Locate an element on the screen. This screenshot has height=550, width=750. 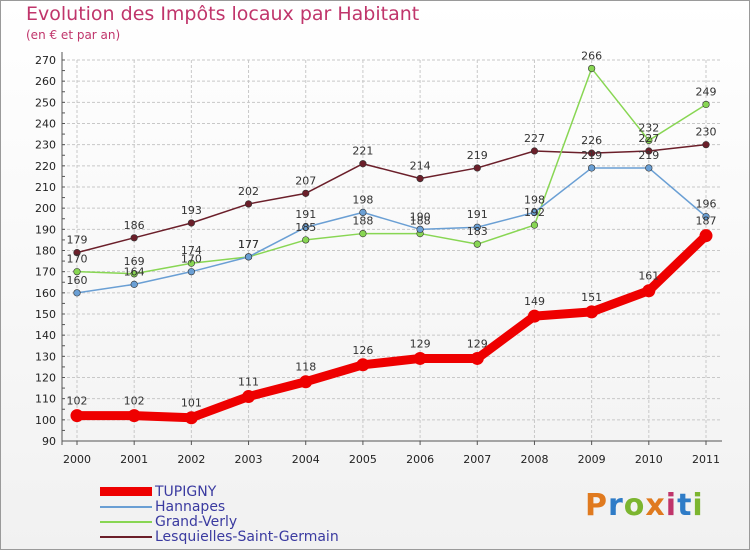
logo-letter: x is located at coordinates (655, 505).